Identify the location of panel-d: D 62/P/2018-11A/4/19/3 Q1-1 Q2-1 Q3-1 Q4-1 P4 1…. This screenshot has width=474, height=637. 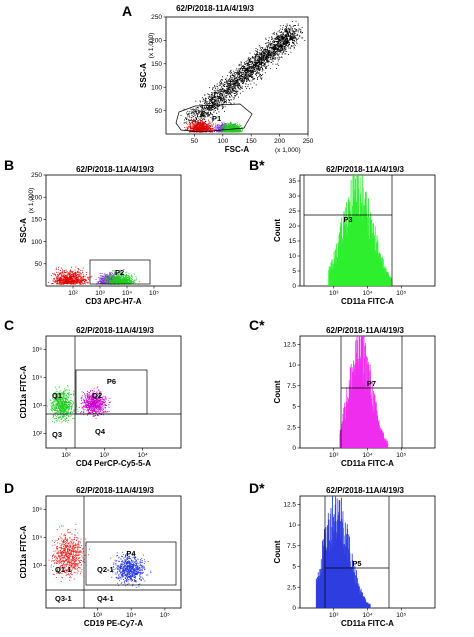
(93, 554).